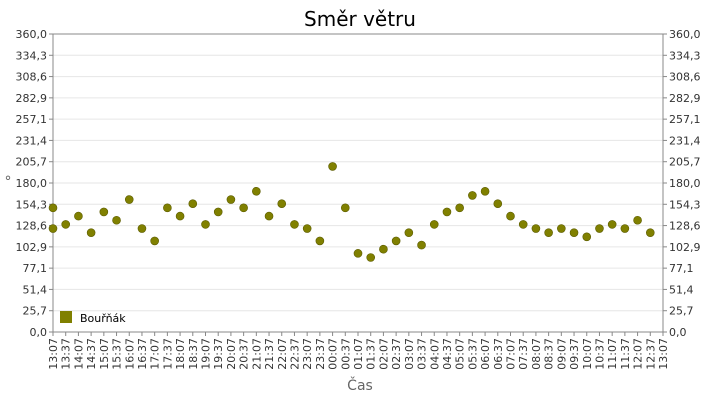 The height and width of the screenshot is (400, 720). Describe the element at coordinates (685, 226) in the screenshot. I see `y-tick-label: 128,6` at that location.